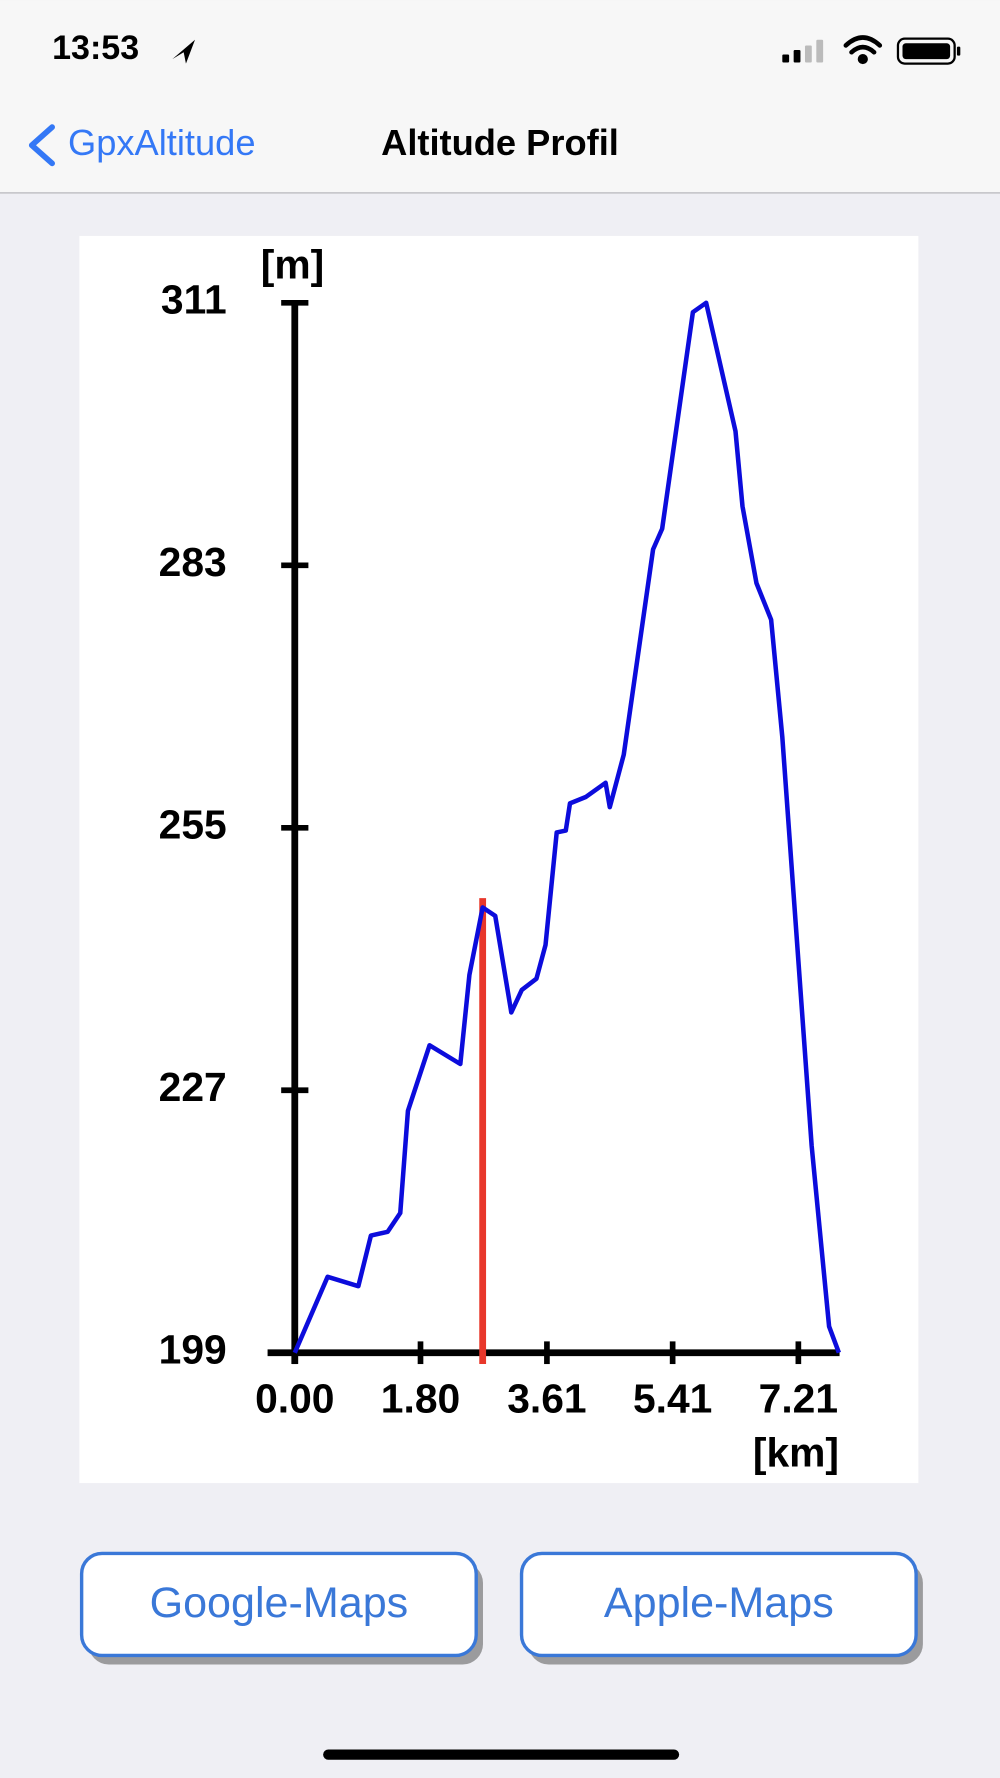 The width and height of the screenshot is (1000, 1778). Describe the element at coordinates (41, 145) in the screenshot. I see `back-chevron` at that location.